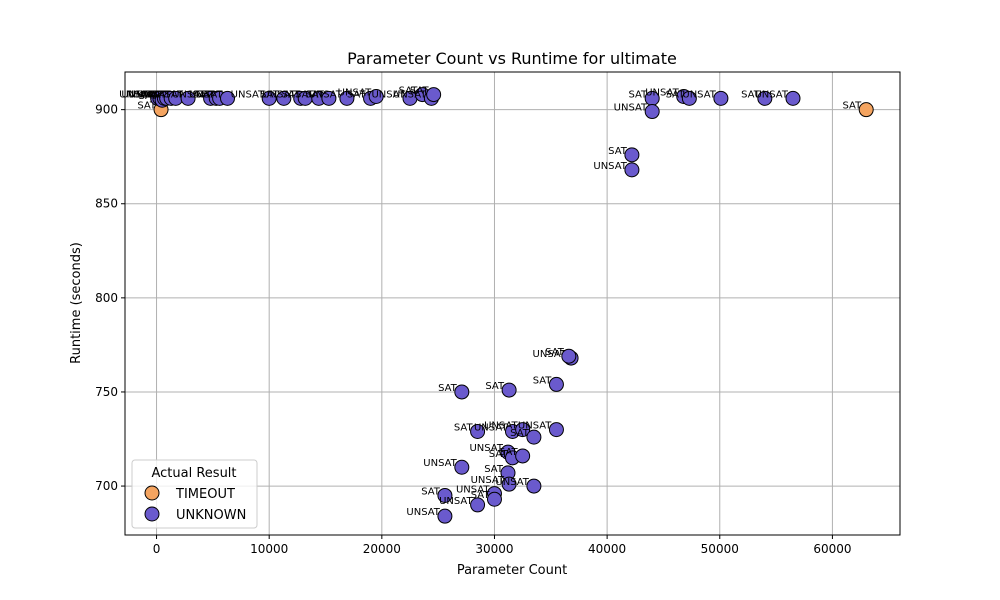  What do you see at coordinates (76, 303) in the screenshot?
I see `y-axis-label: Runtime (seconds)` at bounding box center [76, 303].